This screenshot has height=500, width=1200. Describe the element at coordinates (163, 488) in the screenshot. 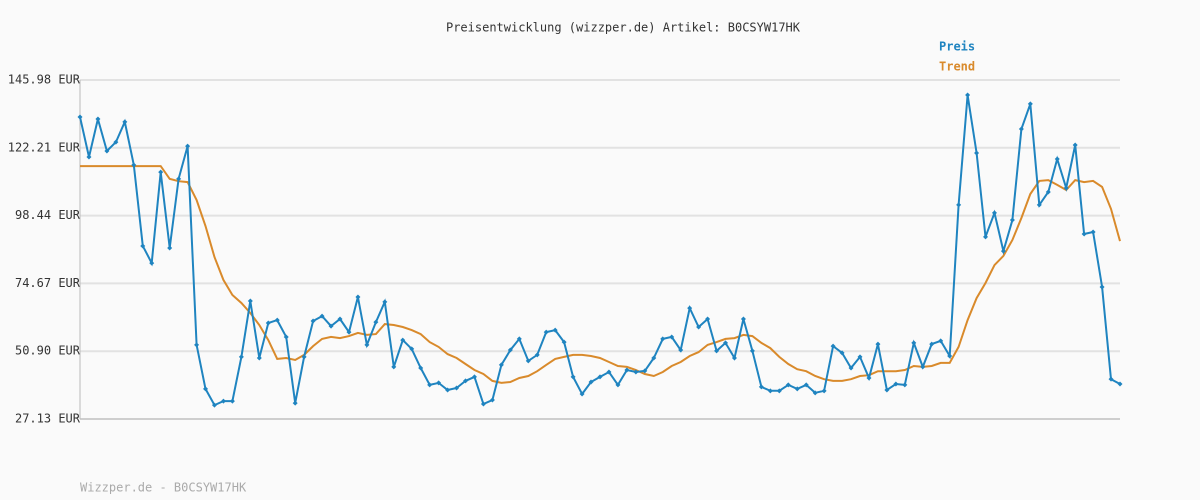

I see `footer: Wizzper.de - B0CSYW17HK` at that location.